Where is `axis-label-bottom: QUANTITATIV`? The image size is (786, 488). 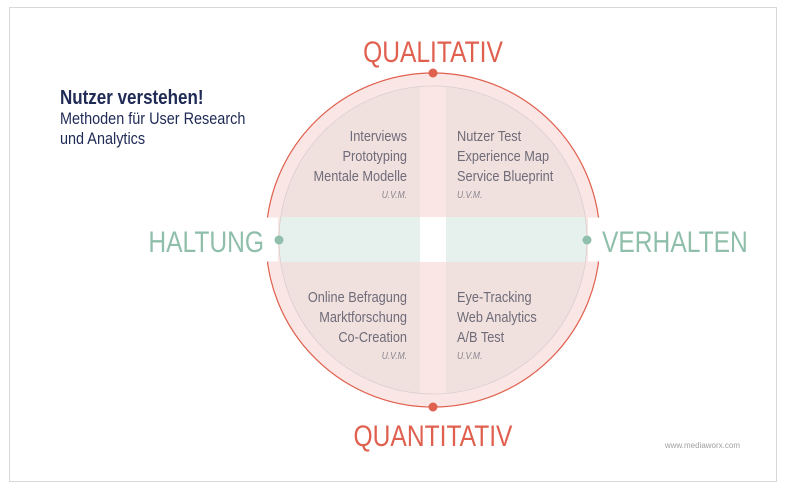 axis-label-bottom: QUANTITATIV is located at coordinates (434, 436).